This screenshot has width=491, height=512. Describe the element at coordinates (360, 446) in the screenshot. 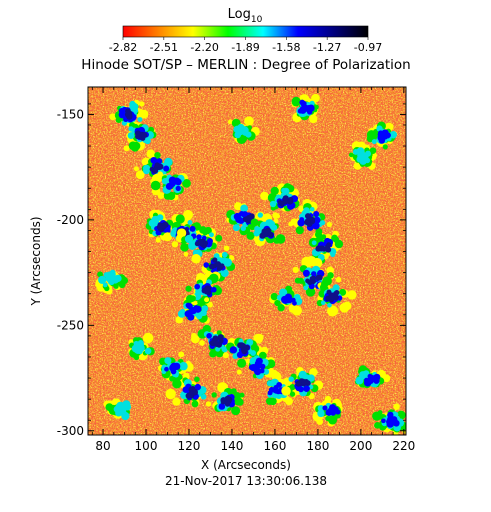

I see `x-tick-label: 200` at that location.